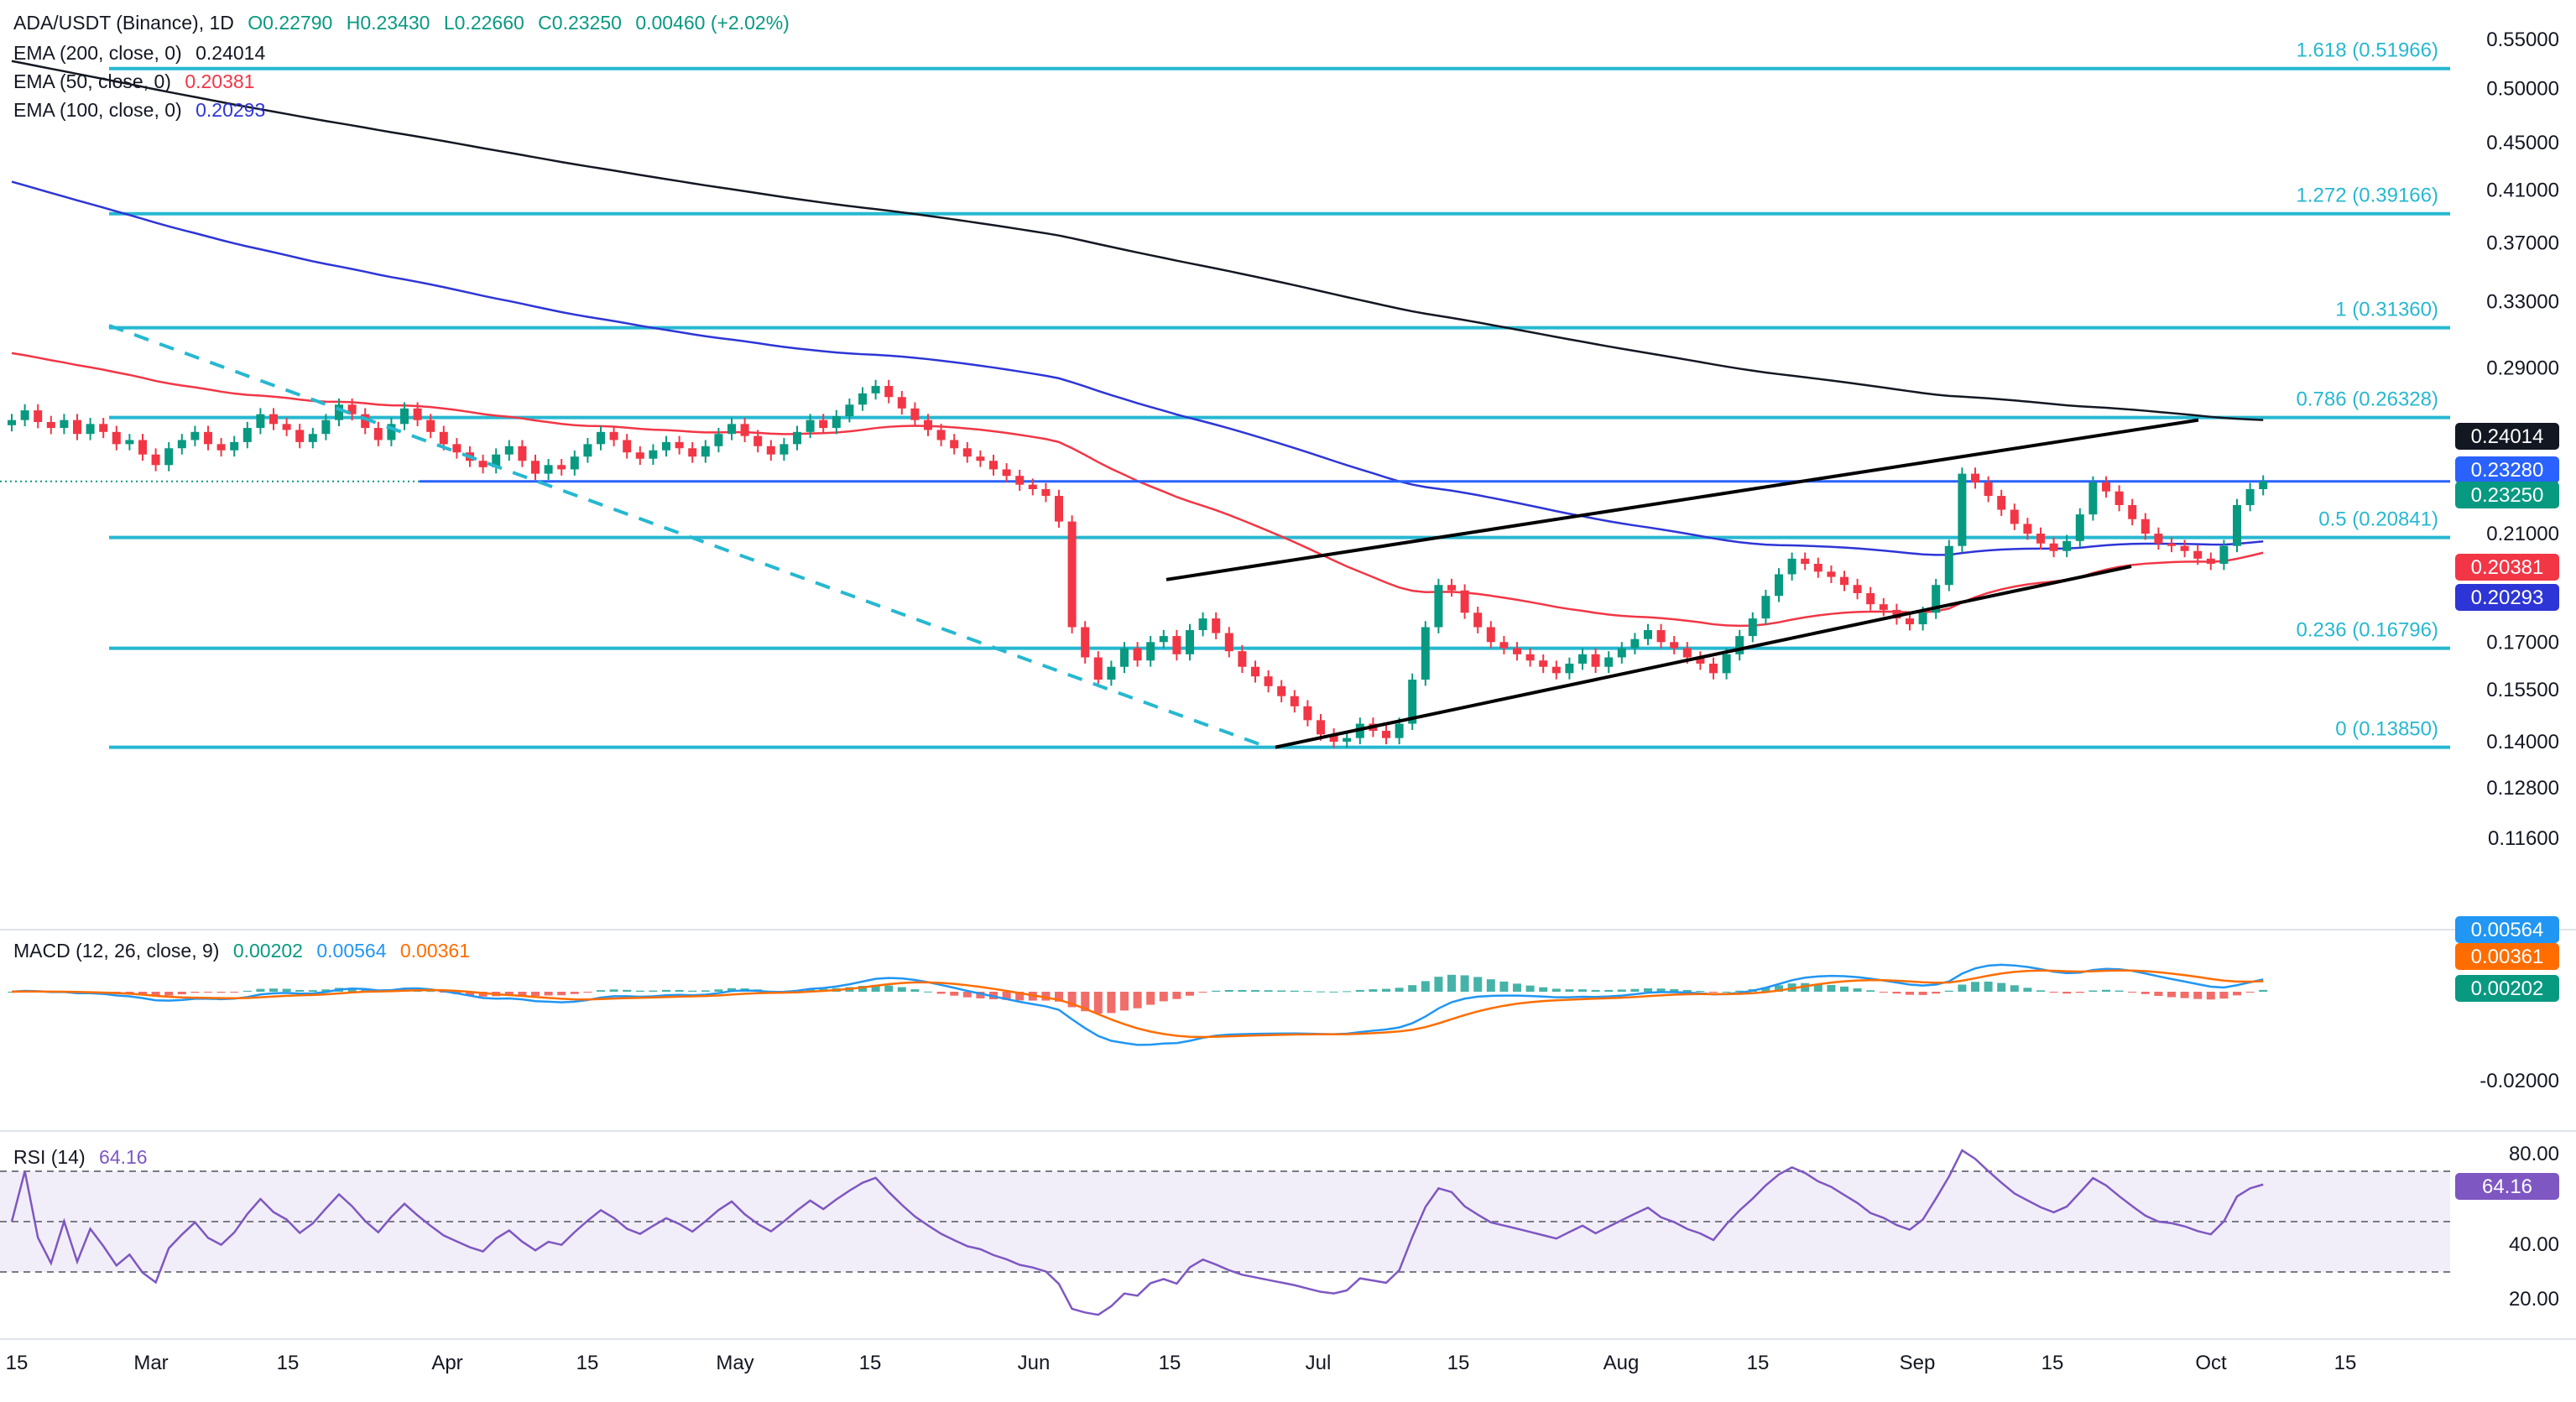  I want to click on ema200-legend: EMA (200, close, 0) 0.24014, so click(139, 53).